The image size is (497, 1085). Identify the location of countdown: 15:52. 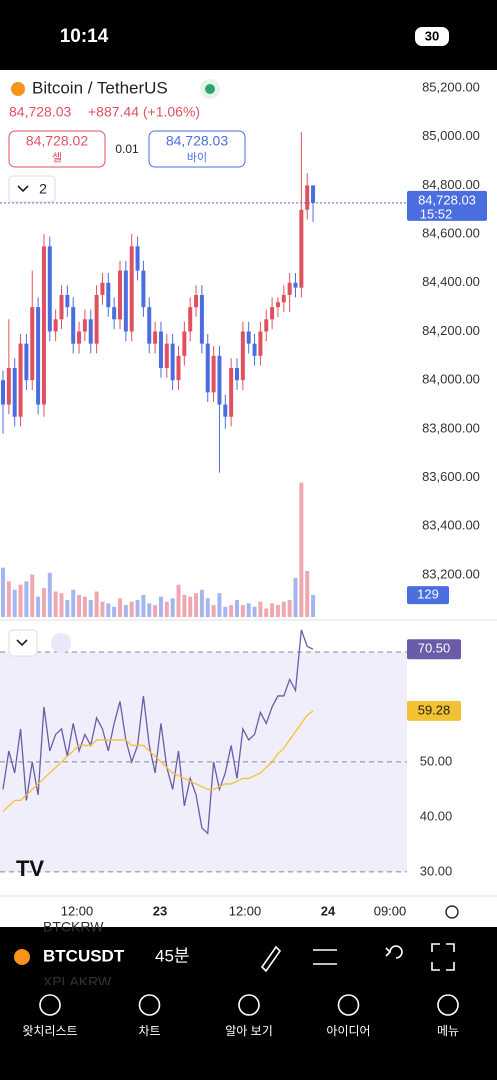
(436, 213).